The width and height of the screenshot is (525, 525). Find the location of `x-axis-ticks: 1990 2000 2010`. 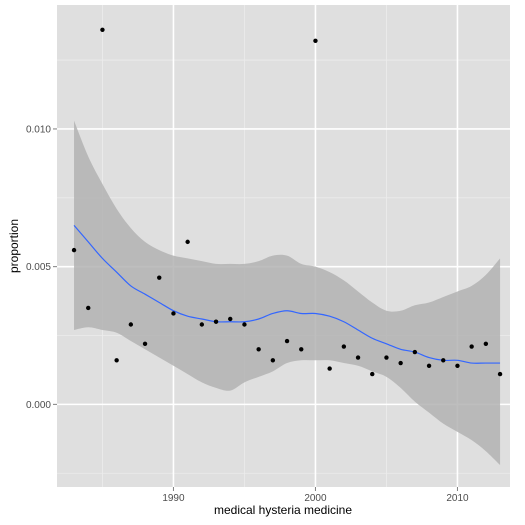

x-axis-ticks: 1990 2000 2010 is located at coordinates (315, 495).